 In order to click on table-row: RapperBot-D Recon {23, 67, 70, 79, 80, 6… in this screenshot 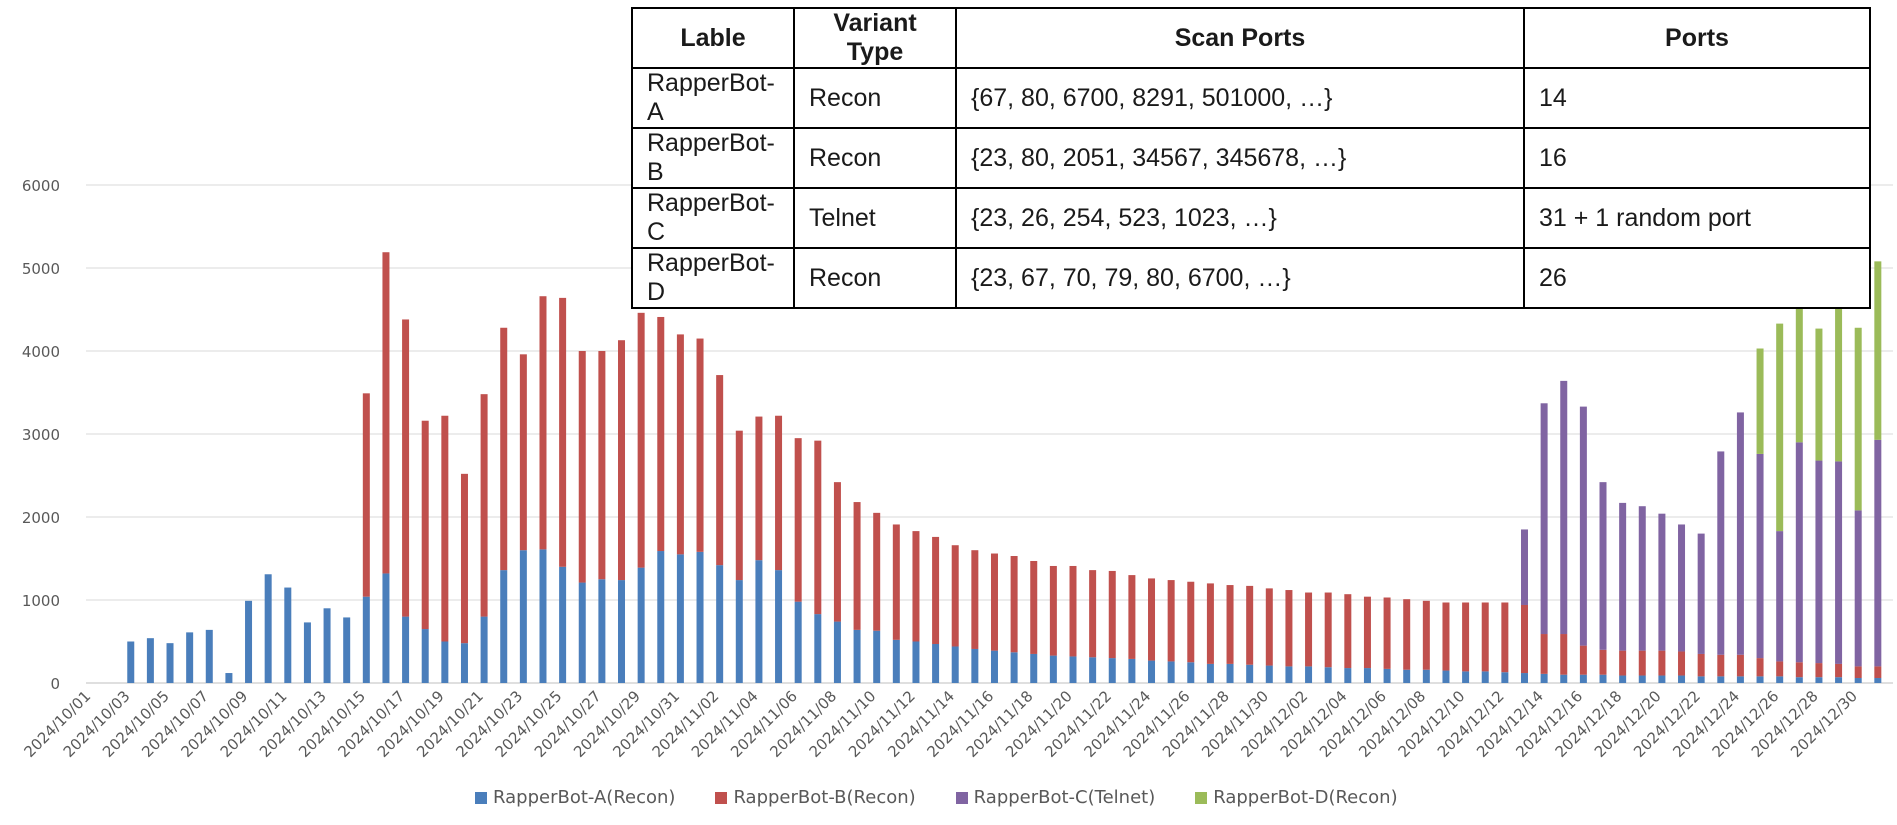, I will do `click(1251, 278)`.